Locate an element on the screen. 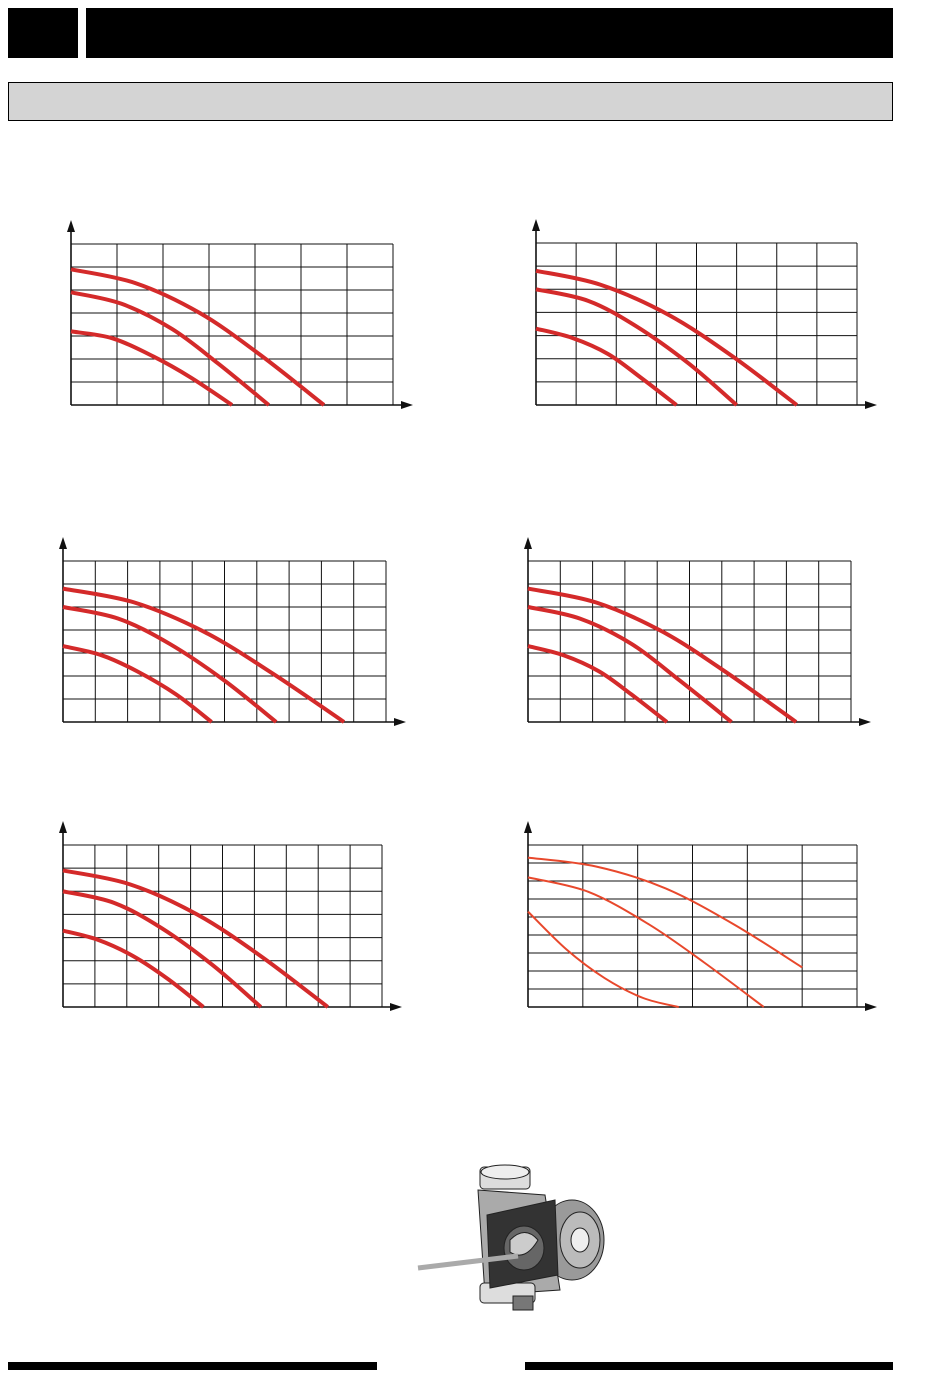 This screenshot has width=950, height=1379. header-bar is located at coordinates (489, 33).